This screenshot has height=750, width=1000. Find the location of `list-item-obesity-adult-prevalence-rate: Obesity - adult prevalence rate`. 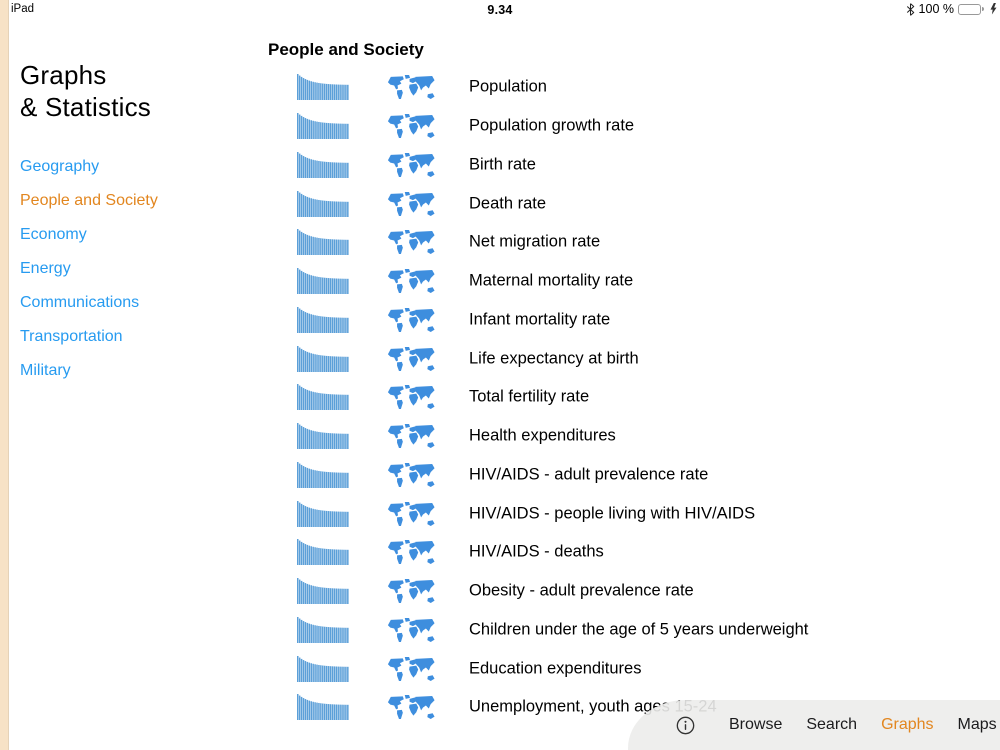

list-item-obesity-adult-prevalence-rate: Obesity - adult prevalence rate is located at coordinates (500, 591).